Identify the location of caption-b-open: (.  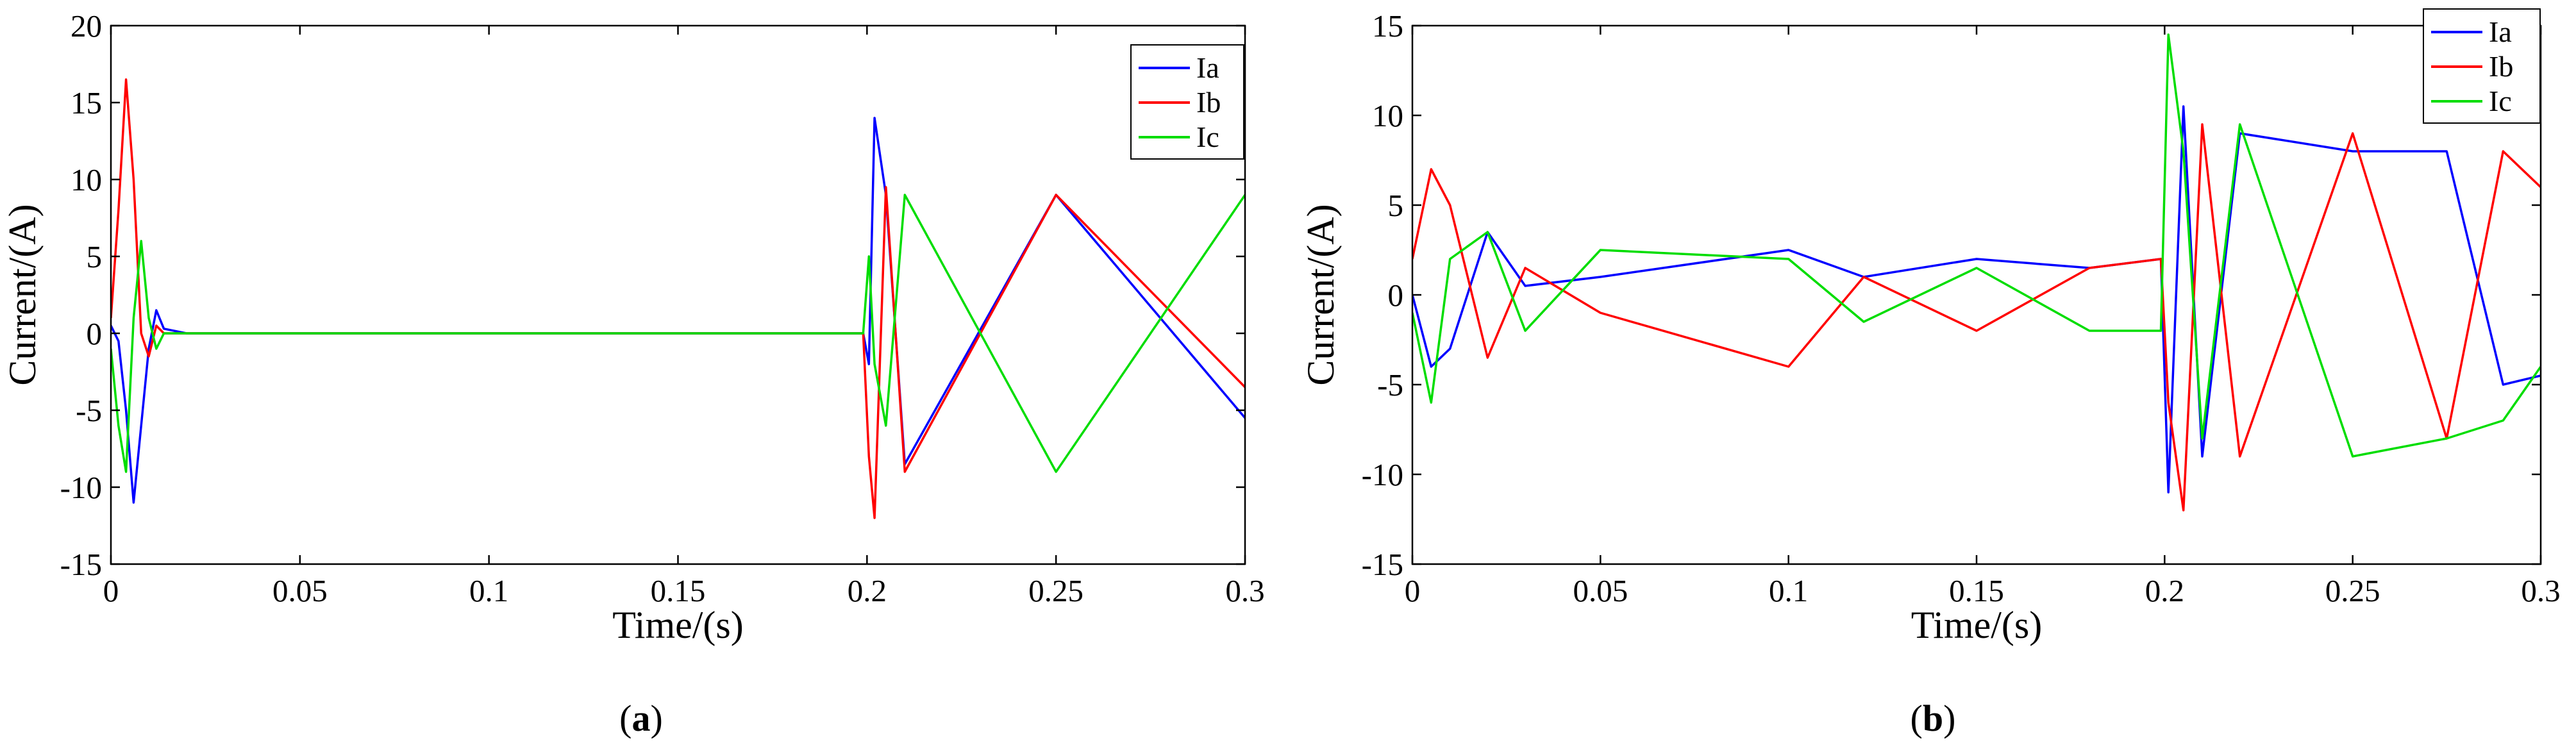
(1917, 718).